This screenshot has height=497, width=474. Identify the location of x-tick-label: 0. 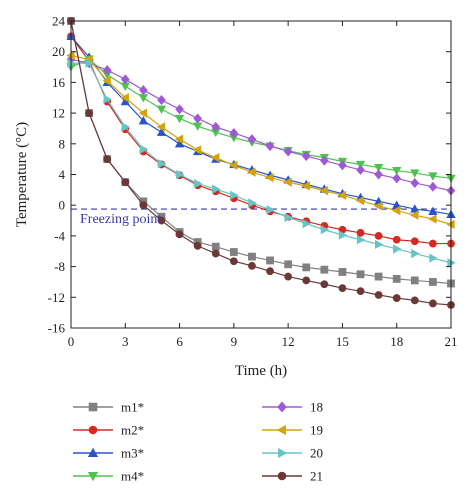
(71, 341).